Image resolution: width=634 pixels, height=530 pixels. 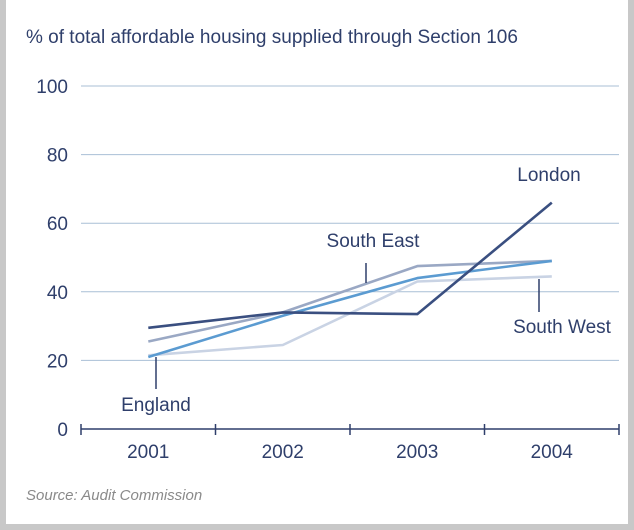 What do you see at coordinates (114, 495) in the screenshot?
I see `source-note: Source: Audit Commission` at bounding box center [114, 495].